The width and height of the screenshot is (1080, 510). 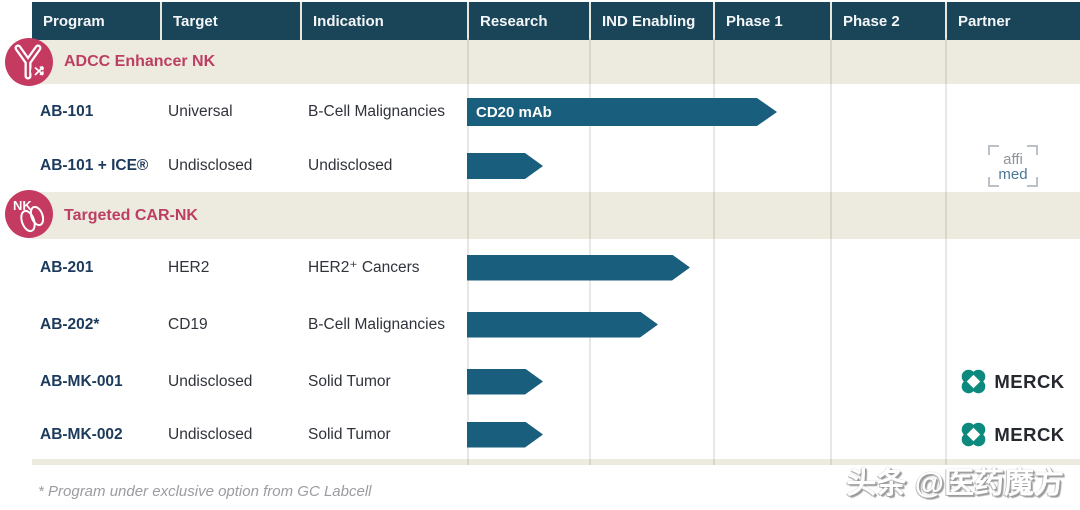 I want to click on column-header-ind-enabling: IND Enabling, so click(x=651, y=21).